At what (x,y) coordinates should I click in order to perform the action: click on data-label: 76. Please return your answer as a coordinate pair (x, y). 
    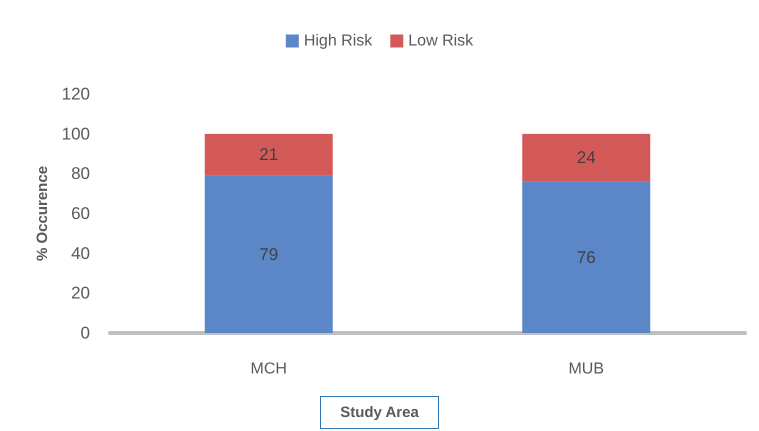
    Looking at the image, I should click on (586, 257).